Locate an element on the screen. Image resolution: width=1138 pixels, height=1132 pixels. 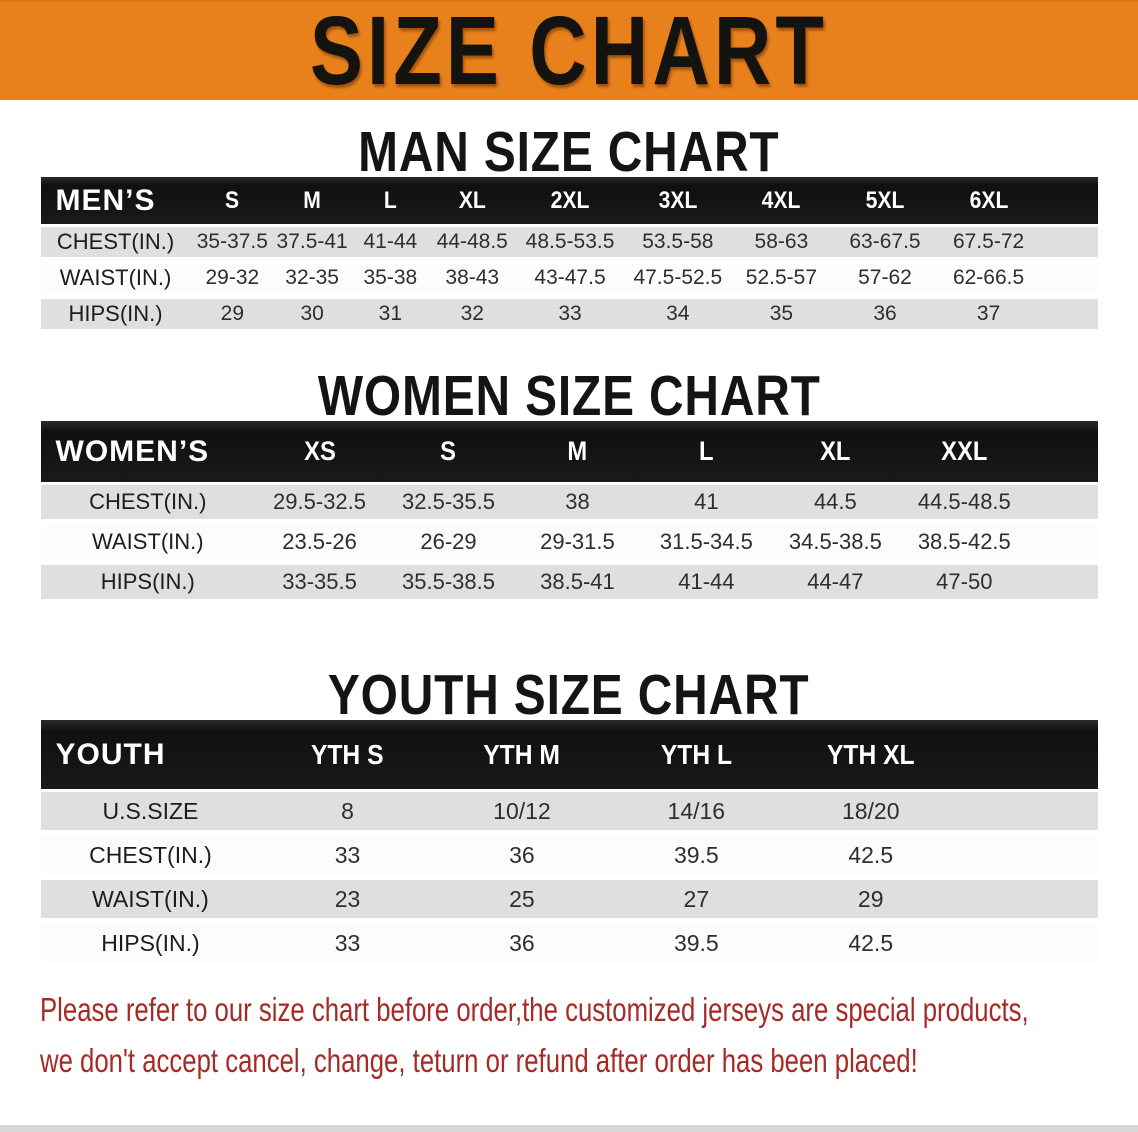
size-value-cell: 41 is located at coordinates (706, 505).